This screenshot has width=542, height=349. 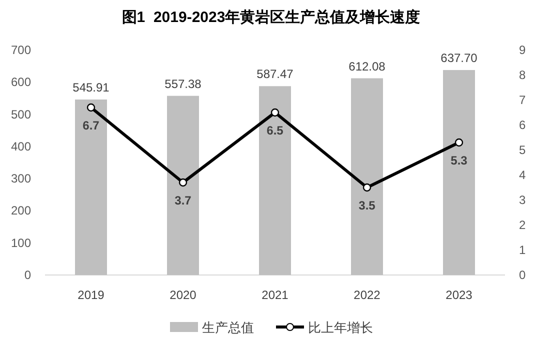 What do you see at coordinates (21, 82) in the screenshot?
I see `y-tick-label: 600` at bounding box center [21, 82].